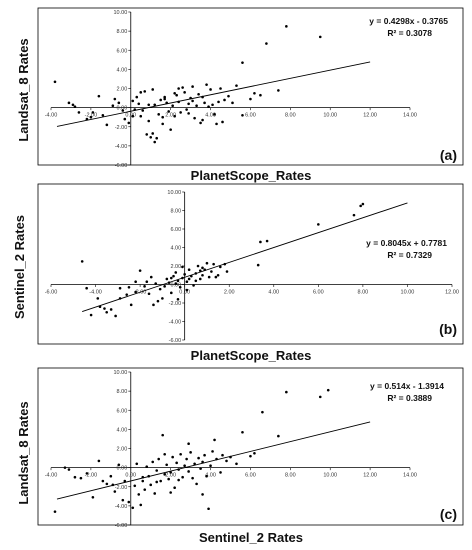 The image size is (472, 550). I want to click on panel-b-y-tick-label: 2.00, so click(175, 267).